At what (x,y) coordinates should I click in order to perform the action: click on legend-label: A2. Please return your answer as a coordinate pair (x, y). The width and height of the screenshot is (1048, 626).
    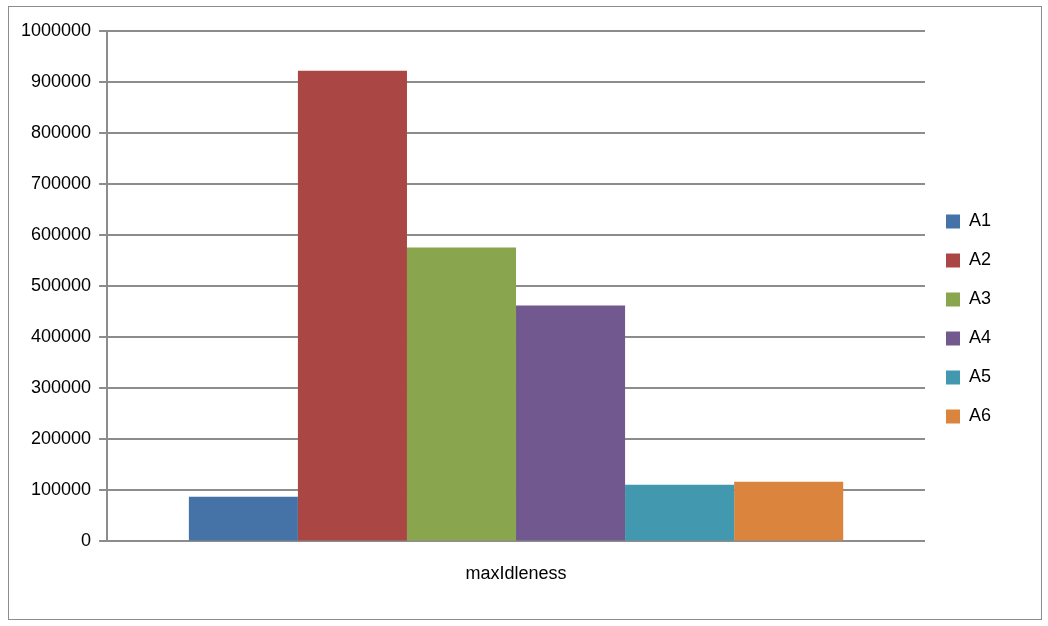
    Looking at the image, I should click on (980, 259).